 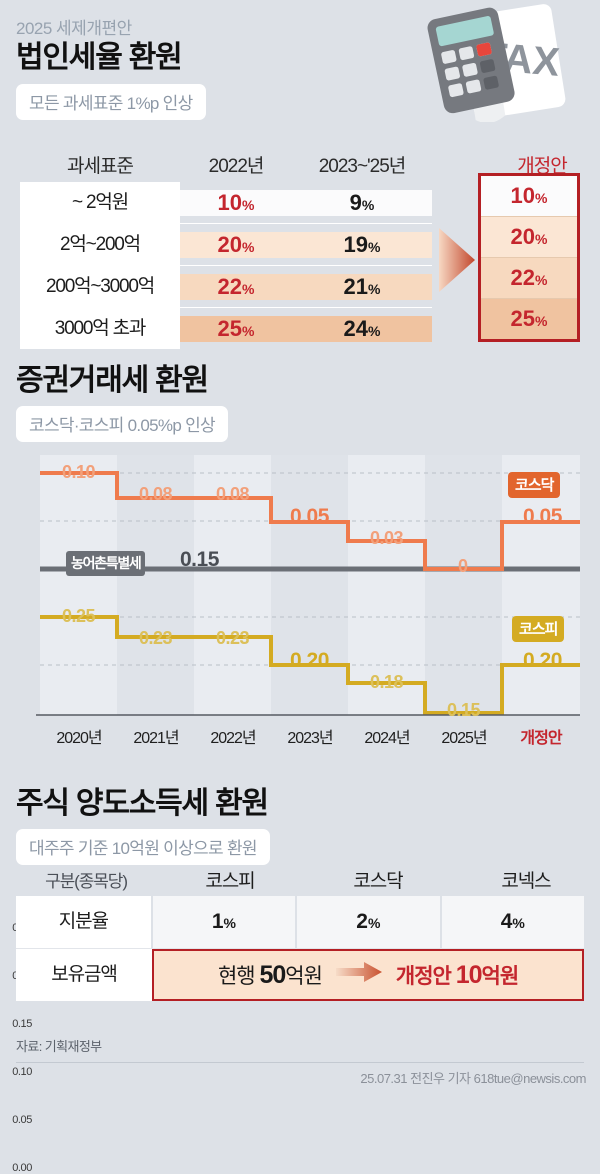 I want to click on col-header-2023-25: 2023~'25년, so click(x=362, y=166).